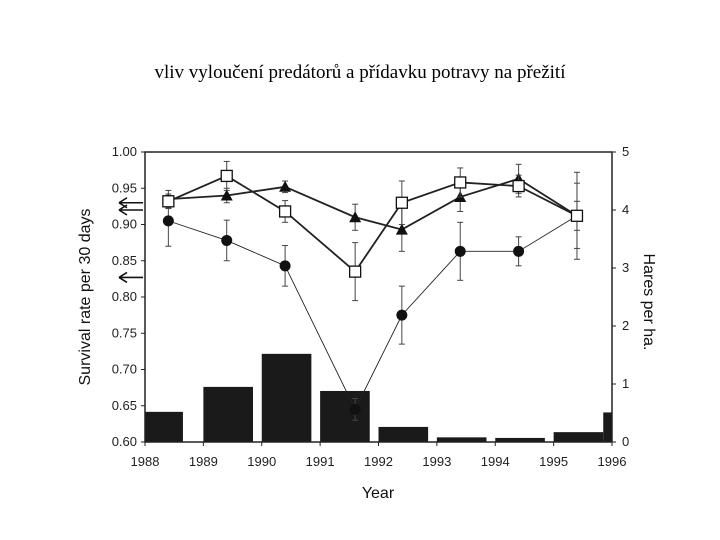 Image resolution: width=720 pixels, height=540 pixels. I want to click on y2-tick-label: 2, so click(625, 325).